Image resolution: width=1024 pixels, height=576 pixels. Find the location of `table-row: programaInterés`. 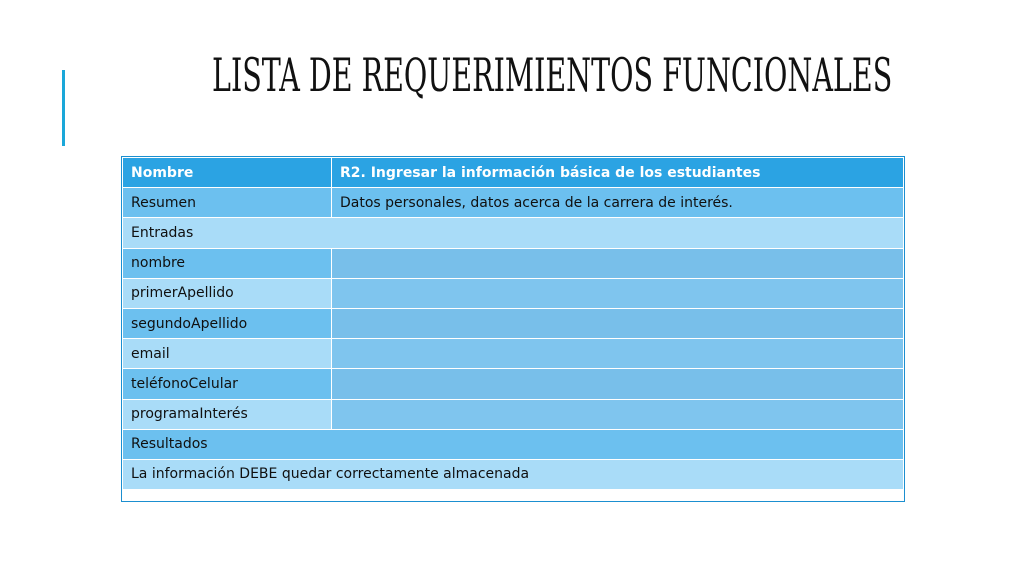

table-row: programaInterés is located at coordinates (513, 414).